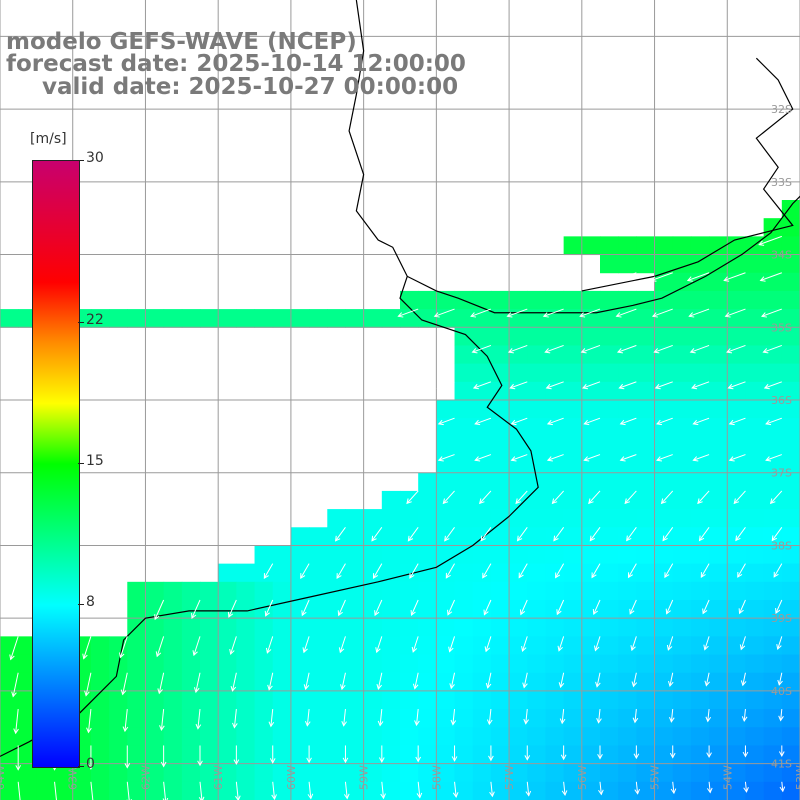  I want to click on latitude-label: 38S, so click(781, 545).